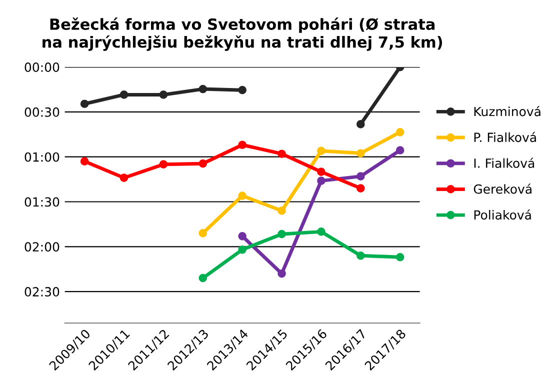 Image resolution: width=559 pixels, height=392 pixels. I want to click on y-tick-label: 00:30, so click(42, 112).